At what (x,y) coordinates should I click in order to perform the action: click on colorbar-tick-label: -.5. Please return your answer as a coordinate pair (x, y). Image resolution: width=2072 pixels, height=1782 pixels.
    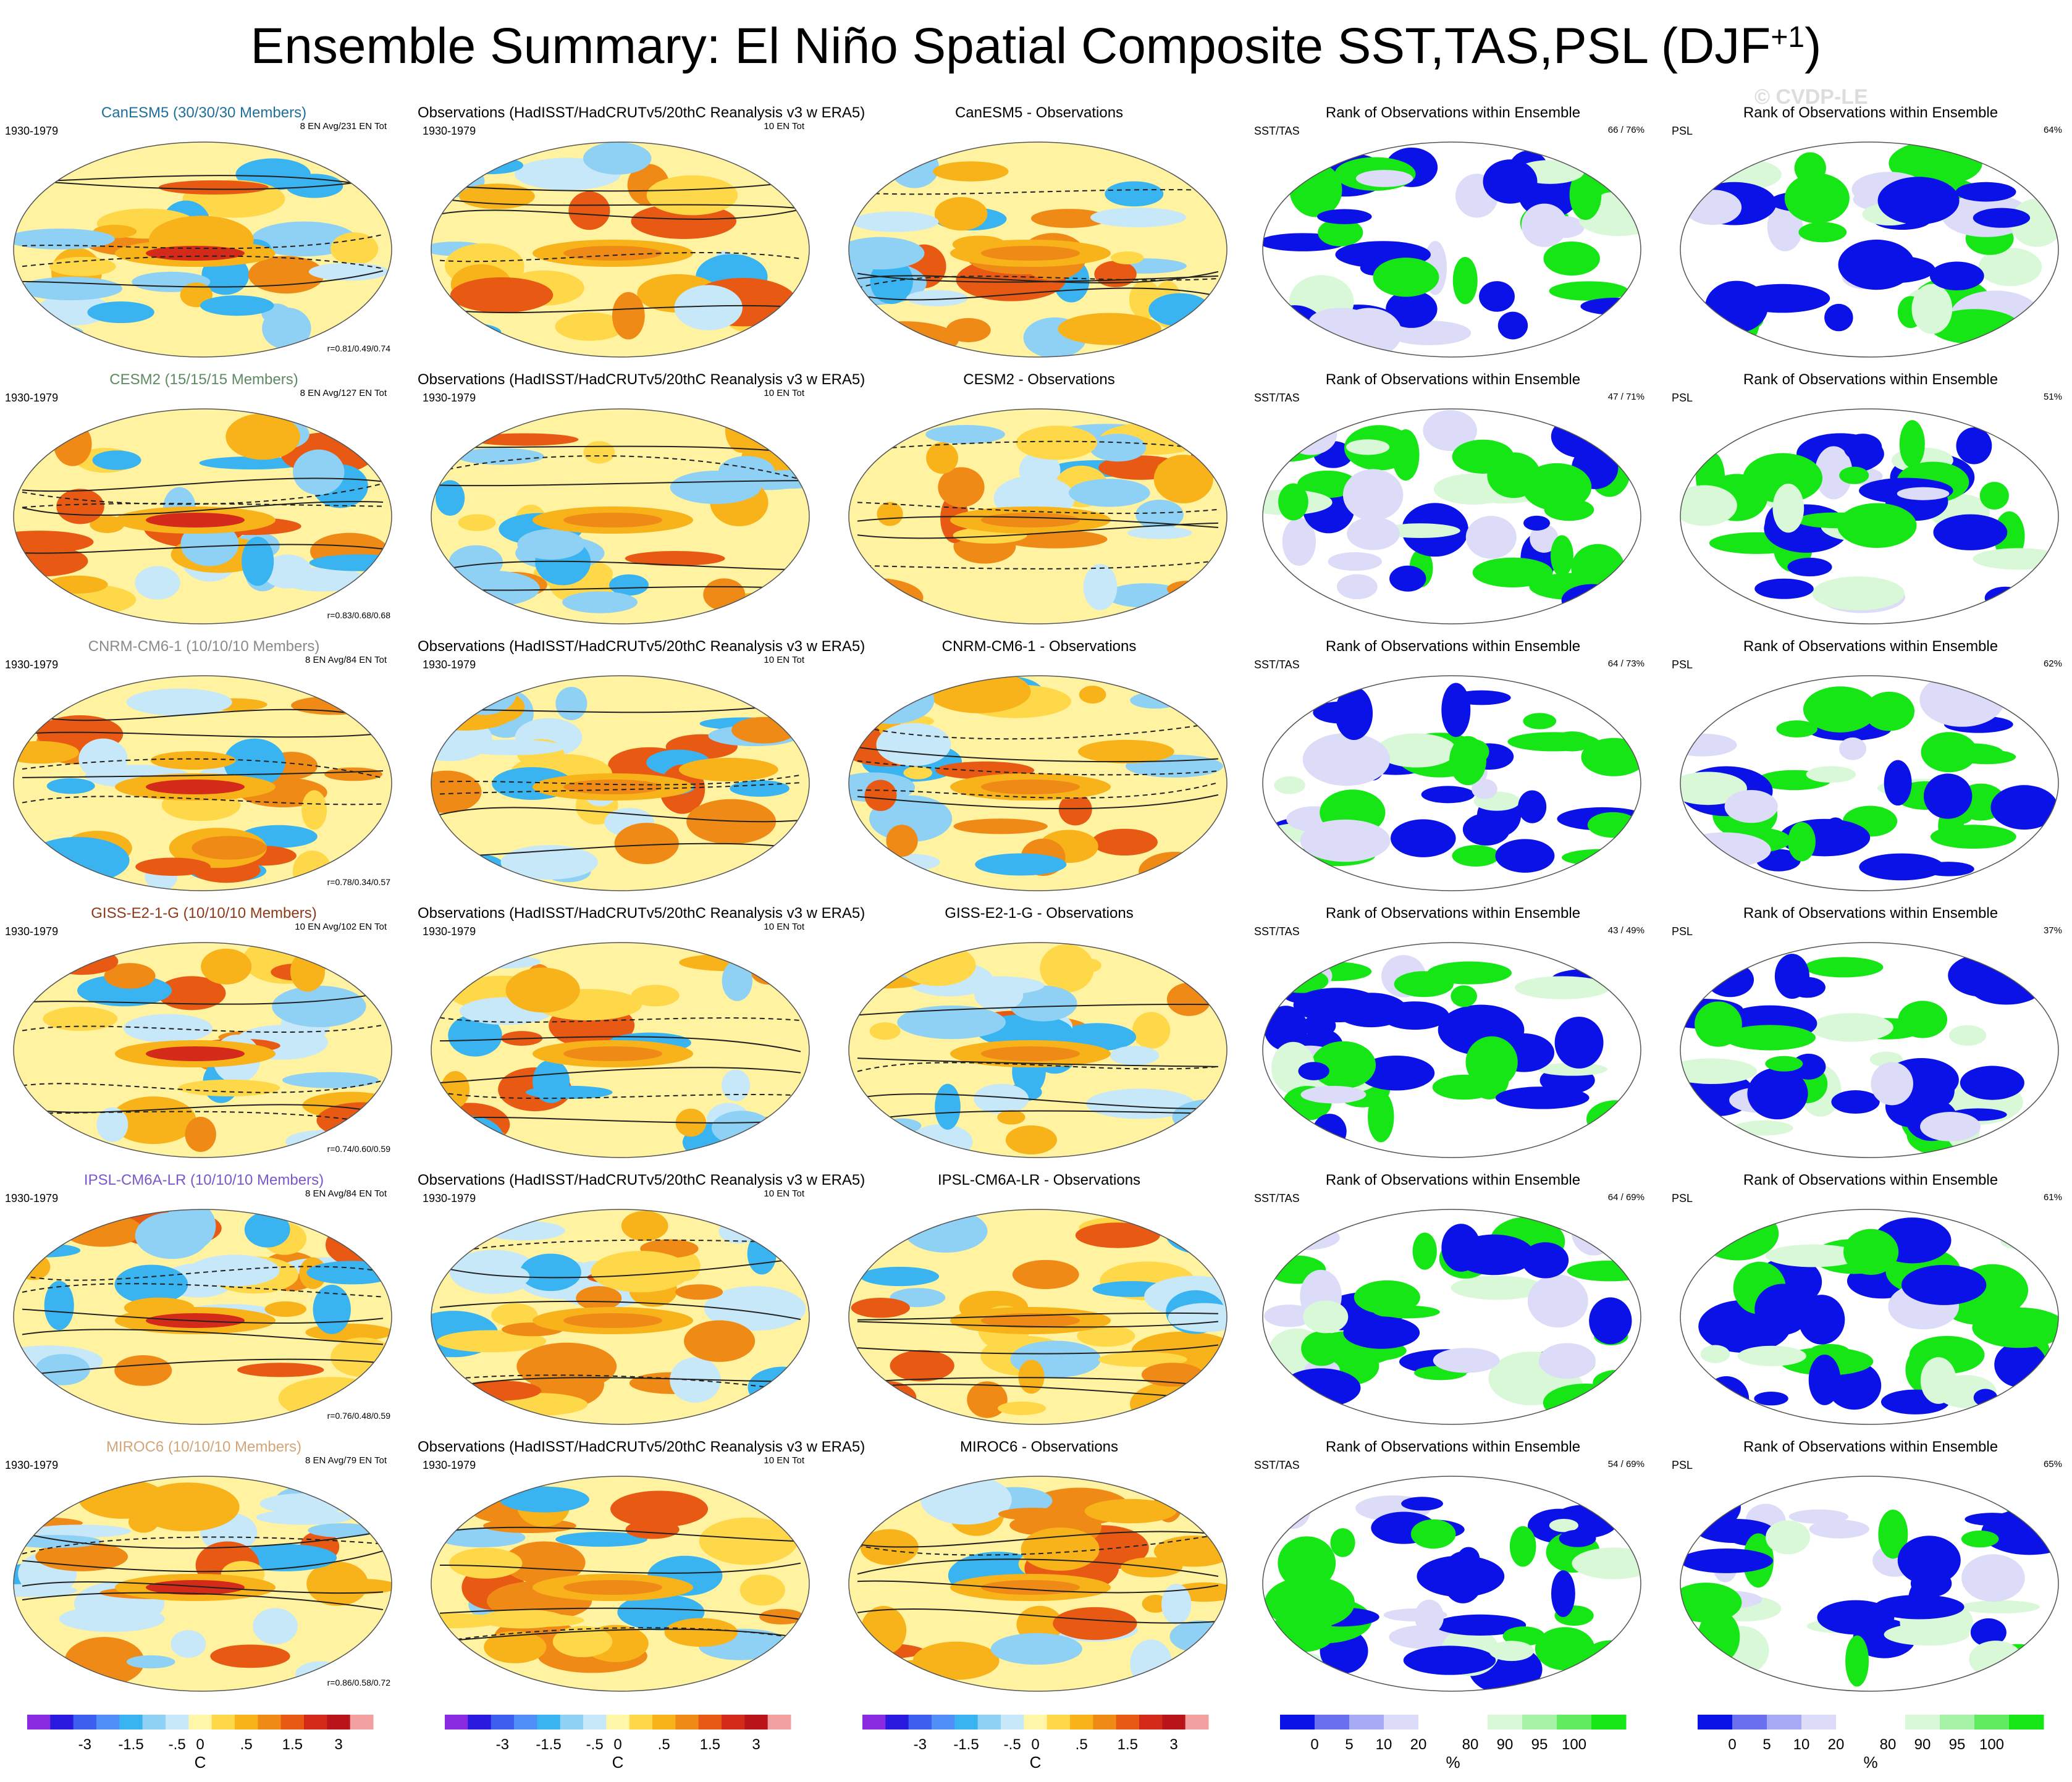
    Looking at the image, I should click on (177, 1744).